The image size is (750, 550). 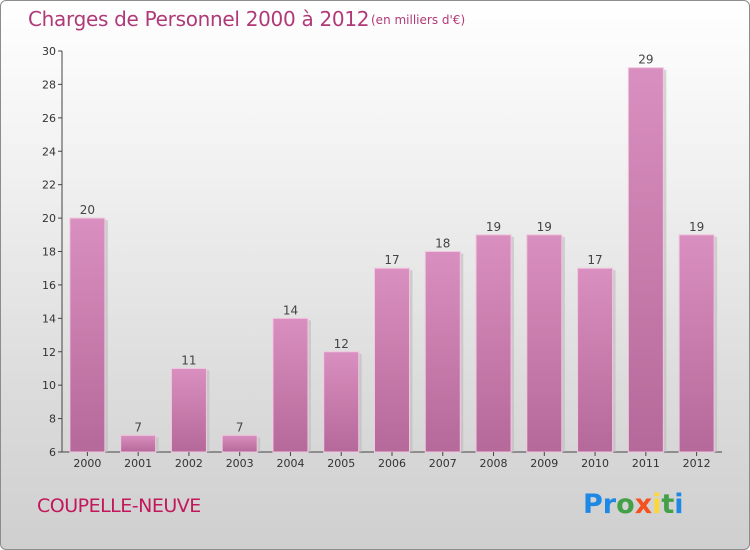 What do you see at coordinates (697, 463) in the screenshot?
I see `x-tick-label: 2012` at bounding box center [697, 463].